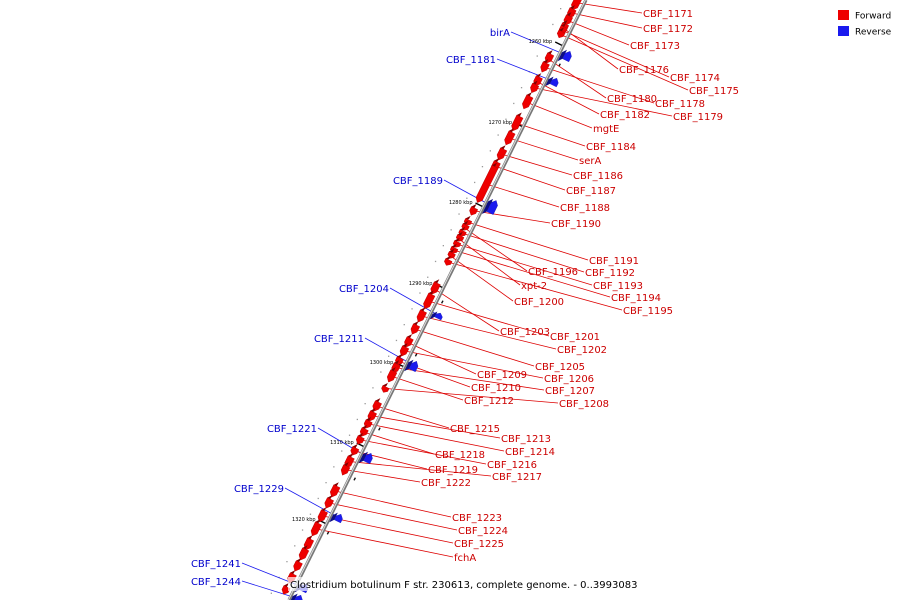 Image resolution: width=900 pixels, height=600 pixels. I want to click on forward-gene-label: CBF_1186, so click(598, 176).